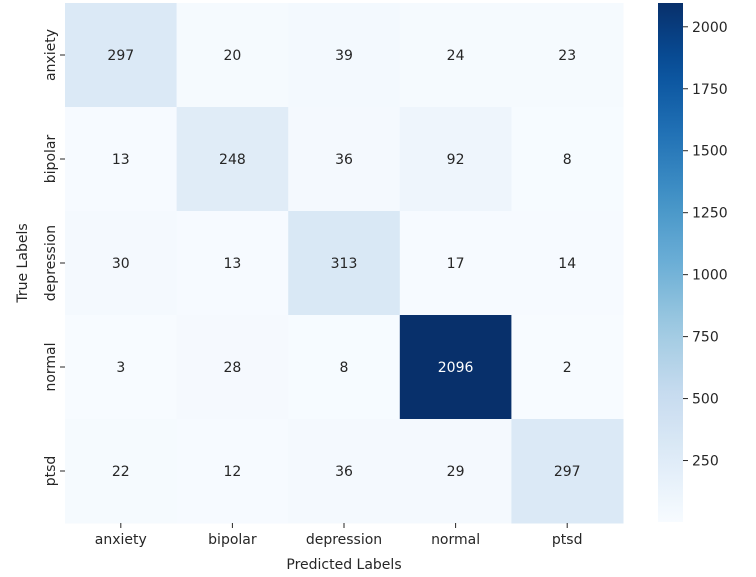 The height and width of the screenshot is (577, 756). I want to click on y-tick-label: ptsd, so click(51, 471).